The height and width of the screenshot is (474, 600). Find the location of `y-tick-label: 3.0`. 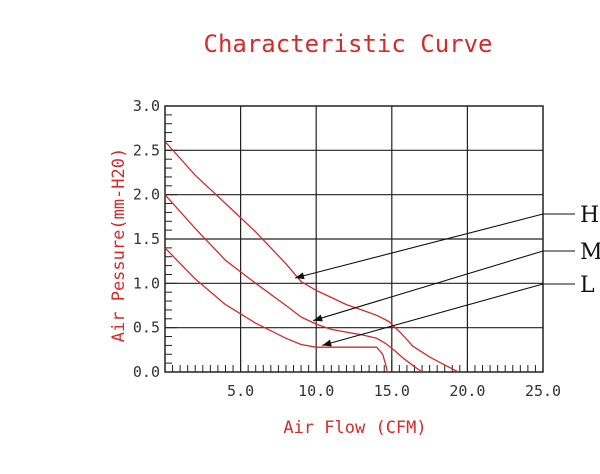

y-tick-label: 3.0 is located at coordinates (146, 106).